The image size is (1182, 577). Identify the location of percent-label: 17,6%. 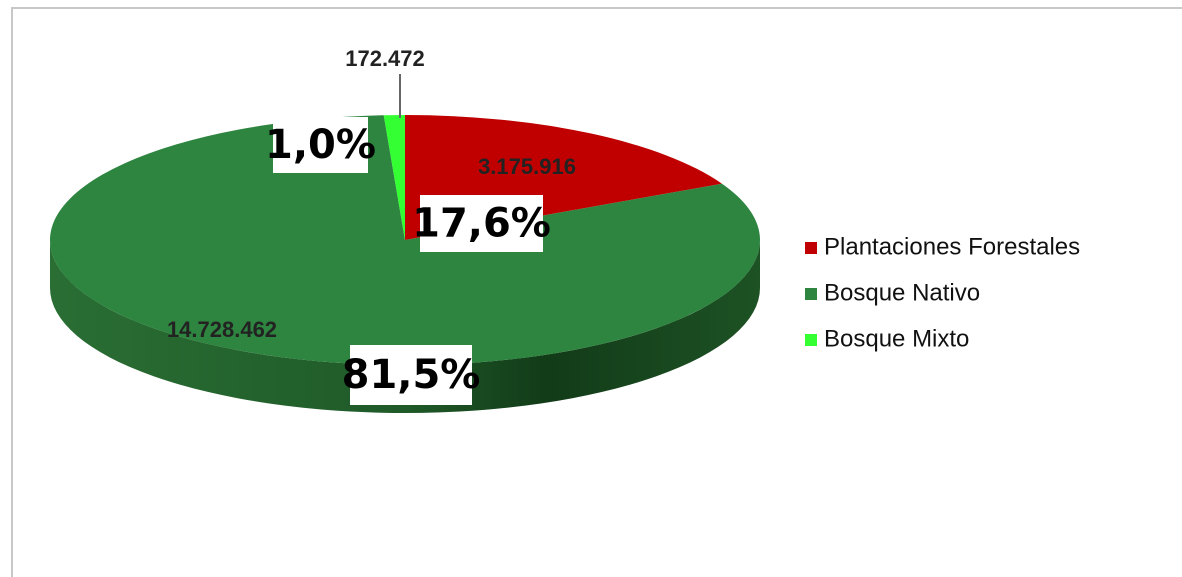
(481, 224).